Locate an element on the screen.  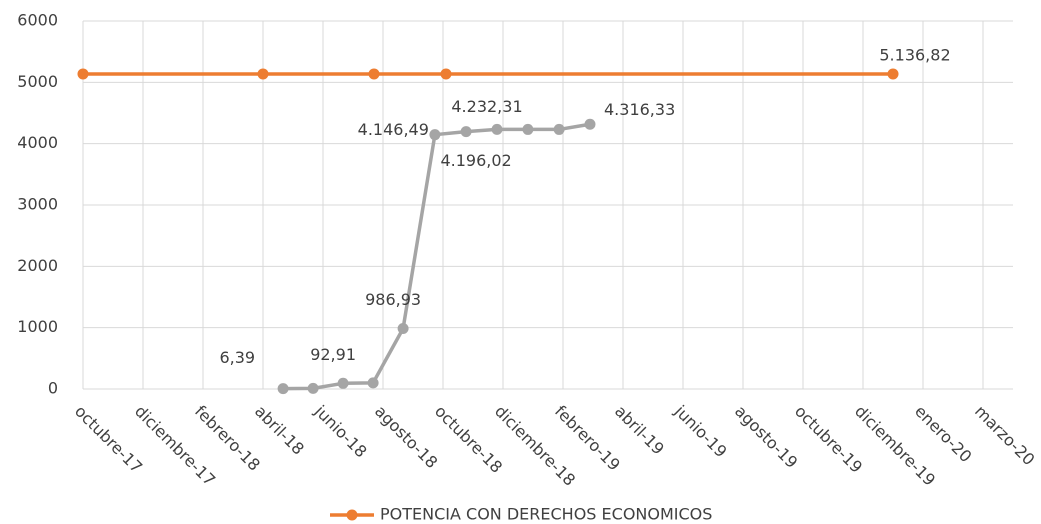
y-tick-label: 3000 is located at coordinates (37, 204).